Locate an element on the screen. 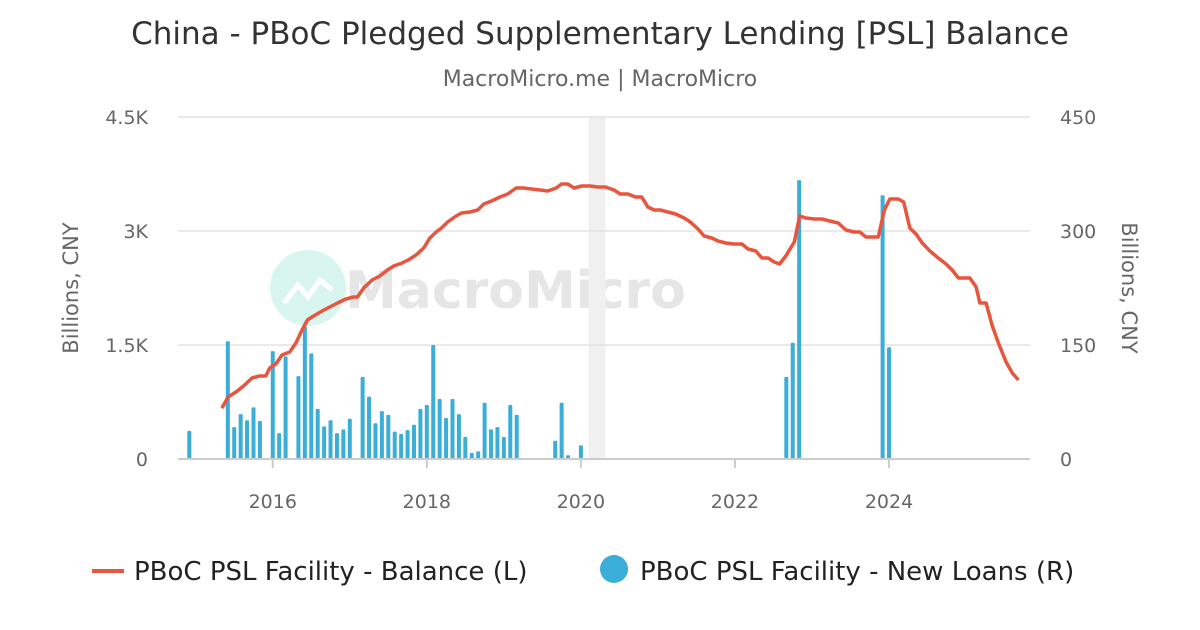 Image resolution: width=1200 pixels, height=630 pixels. watermark-circle-icon is located at coordinates (308, 288).